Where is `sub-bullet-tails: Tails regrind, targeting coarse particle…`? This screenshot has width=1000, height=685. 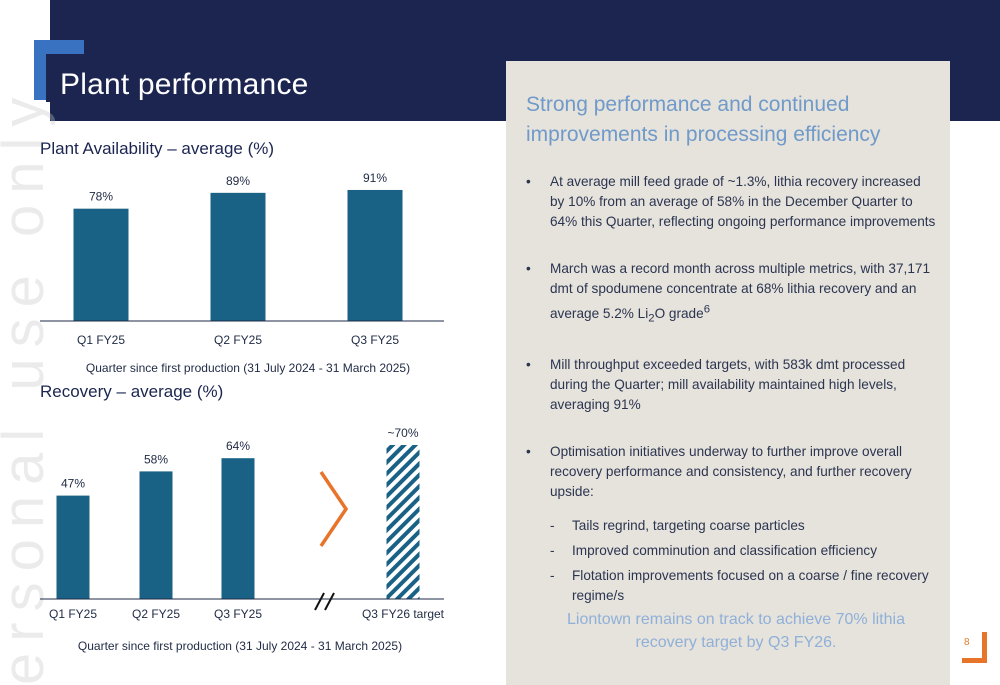
sub-bullet-tails: Tails regrind, targeting coarse particle… is located at coordinates (744, 526).